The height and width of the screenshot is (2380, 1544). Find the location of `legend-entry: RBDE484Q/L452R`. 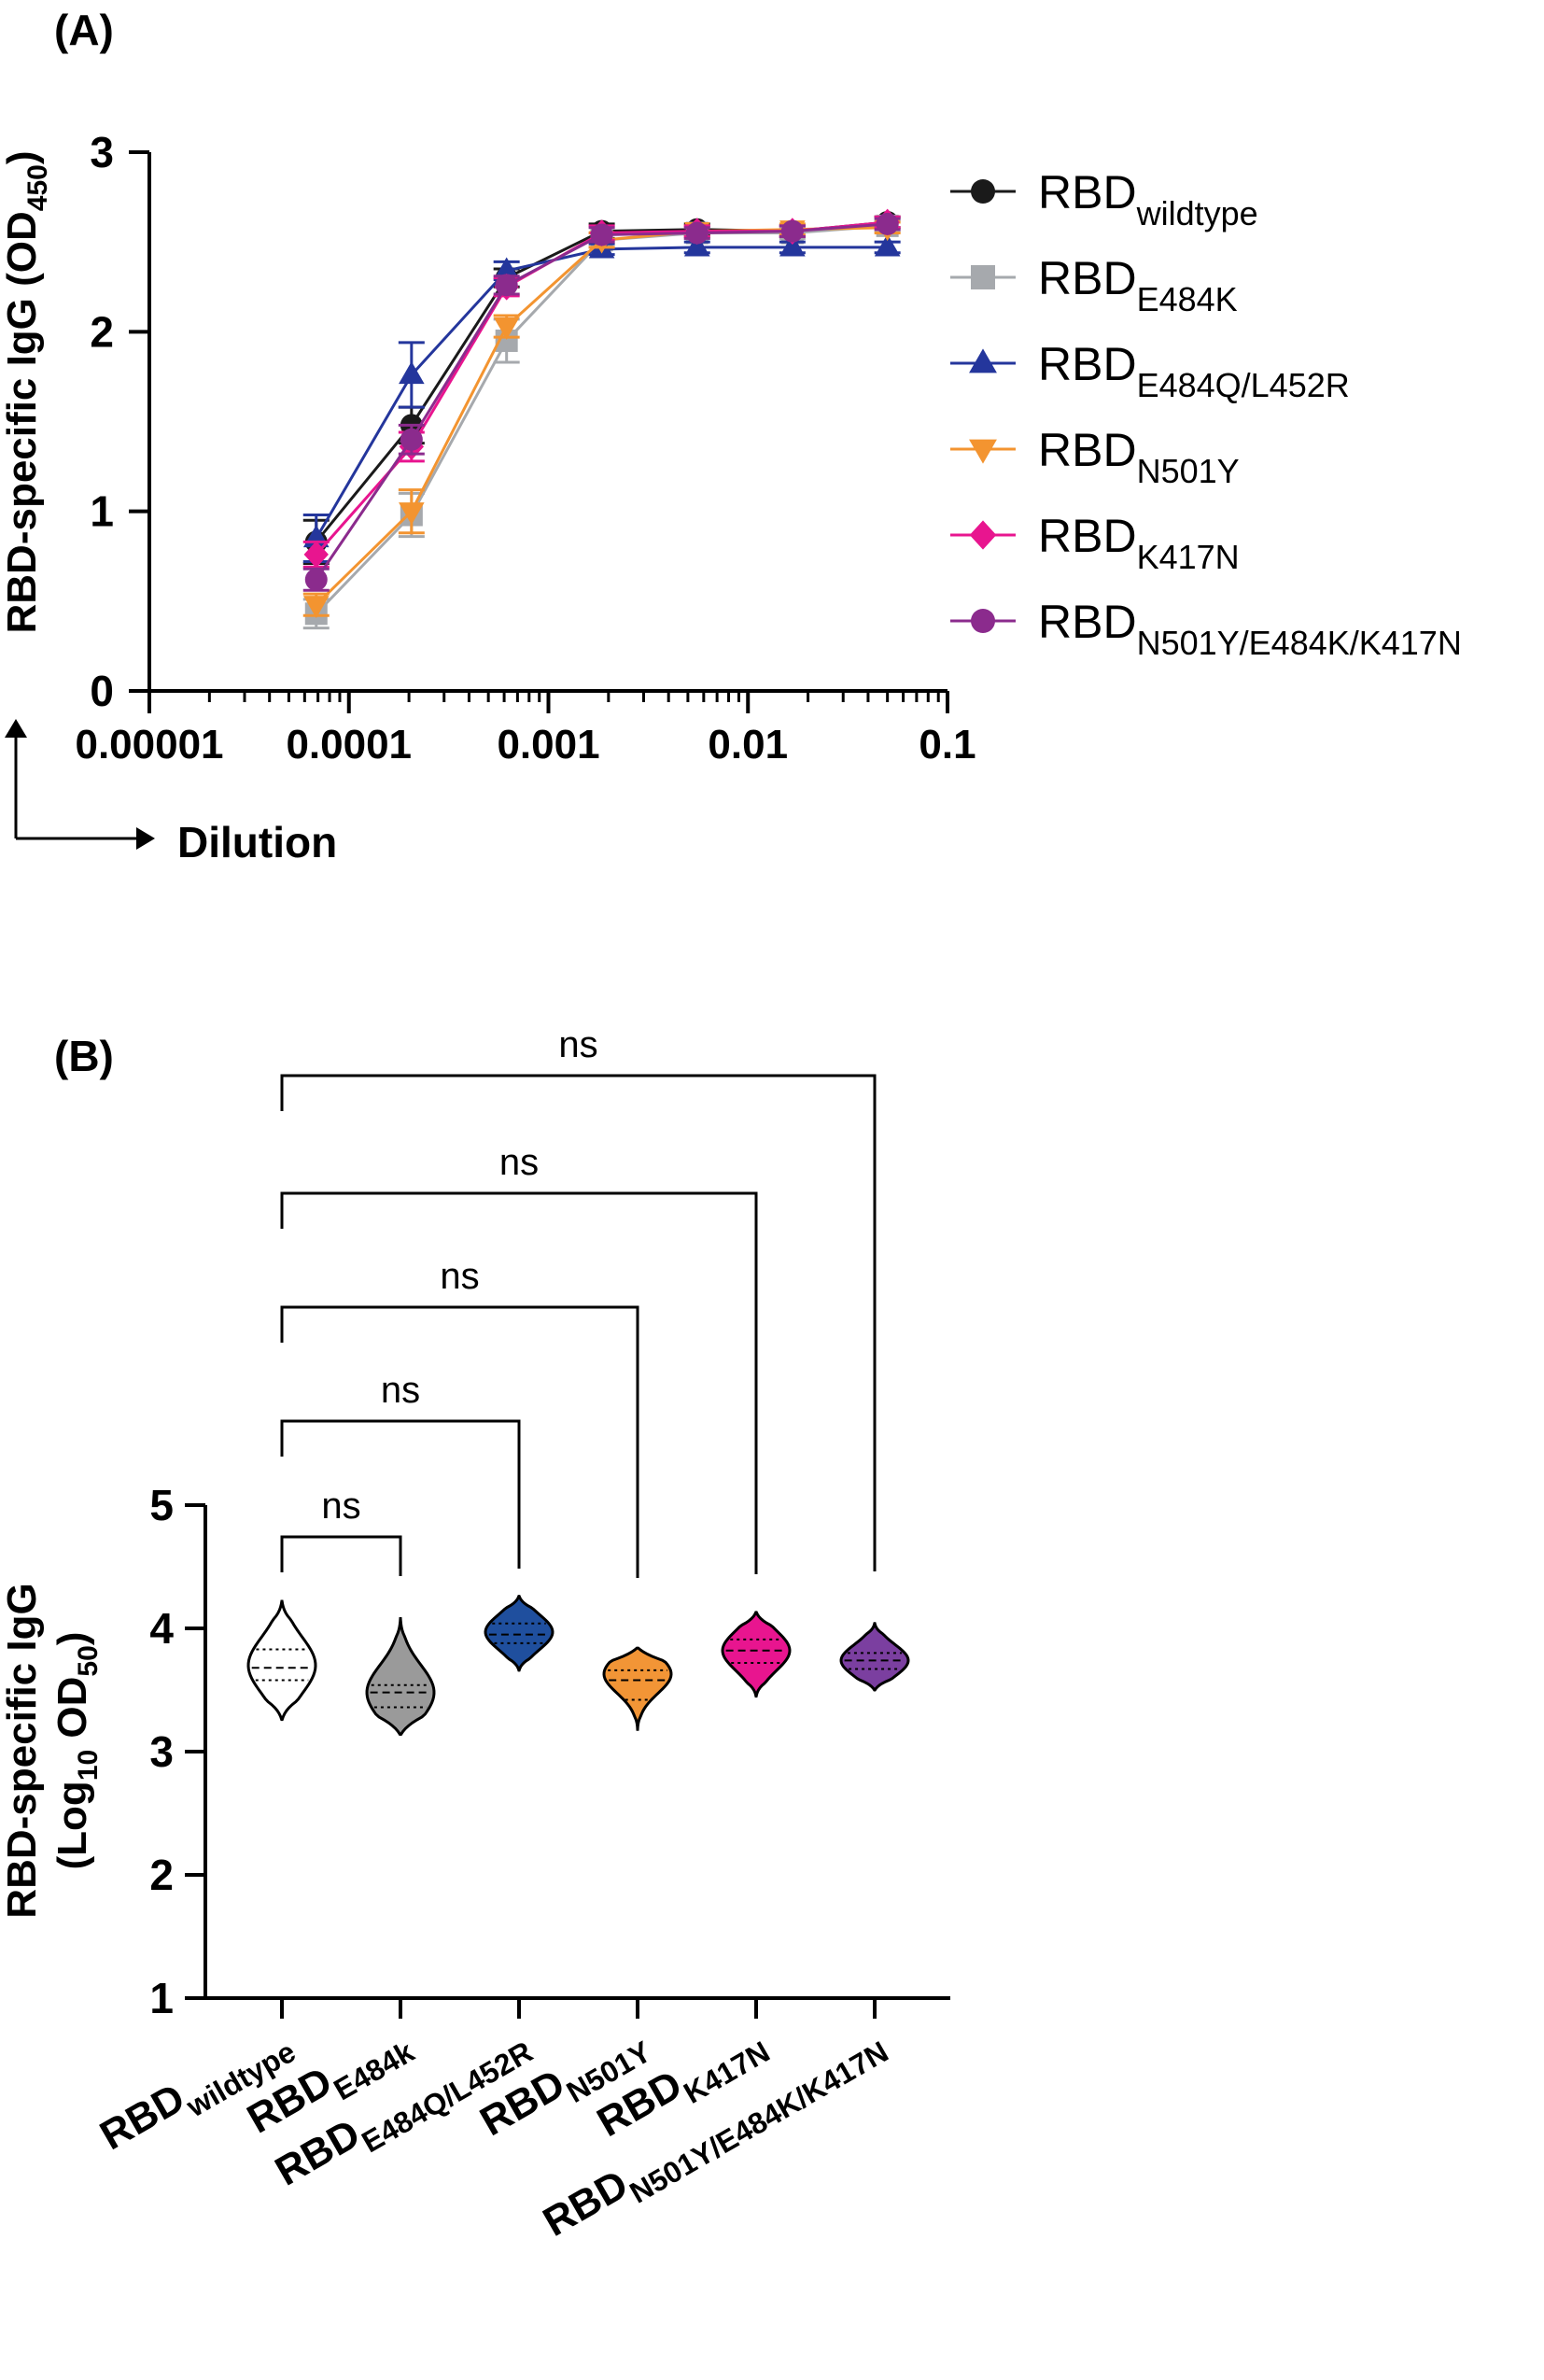

legend-entry: RBDE484Q/L452R is located at coordinates (1150, 371).